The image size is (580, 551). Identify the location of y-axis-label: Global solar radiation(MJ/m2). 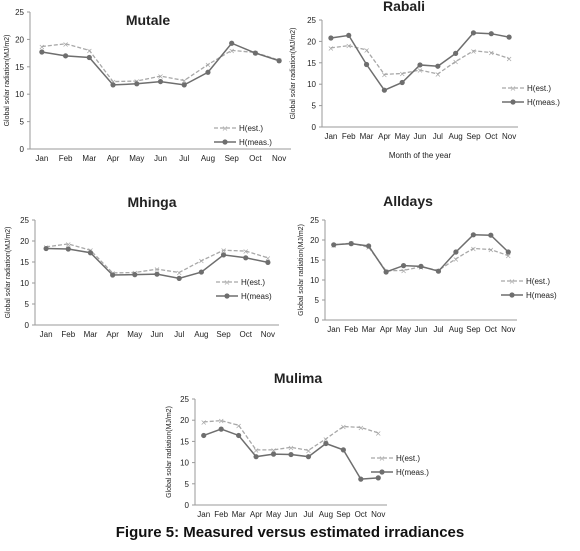
(169, 452).